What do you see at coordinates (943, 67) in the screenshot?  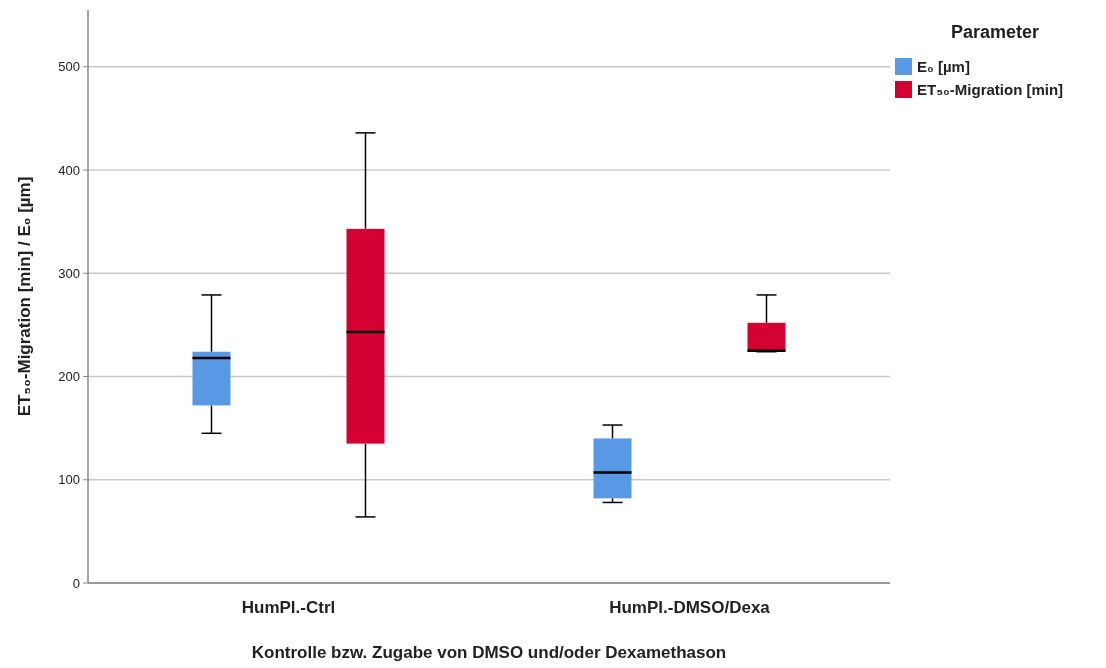 I see `legend-label: E₀ [µm]` at bounding box center [943, 67].